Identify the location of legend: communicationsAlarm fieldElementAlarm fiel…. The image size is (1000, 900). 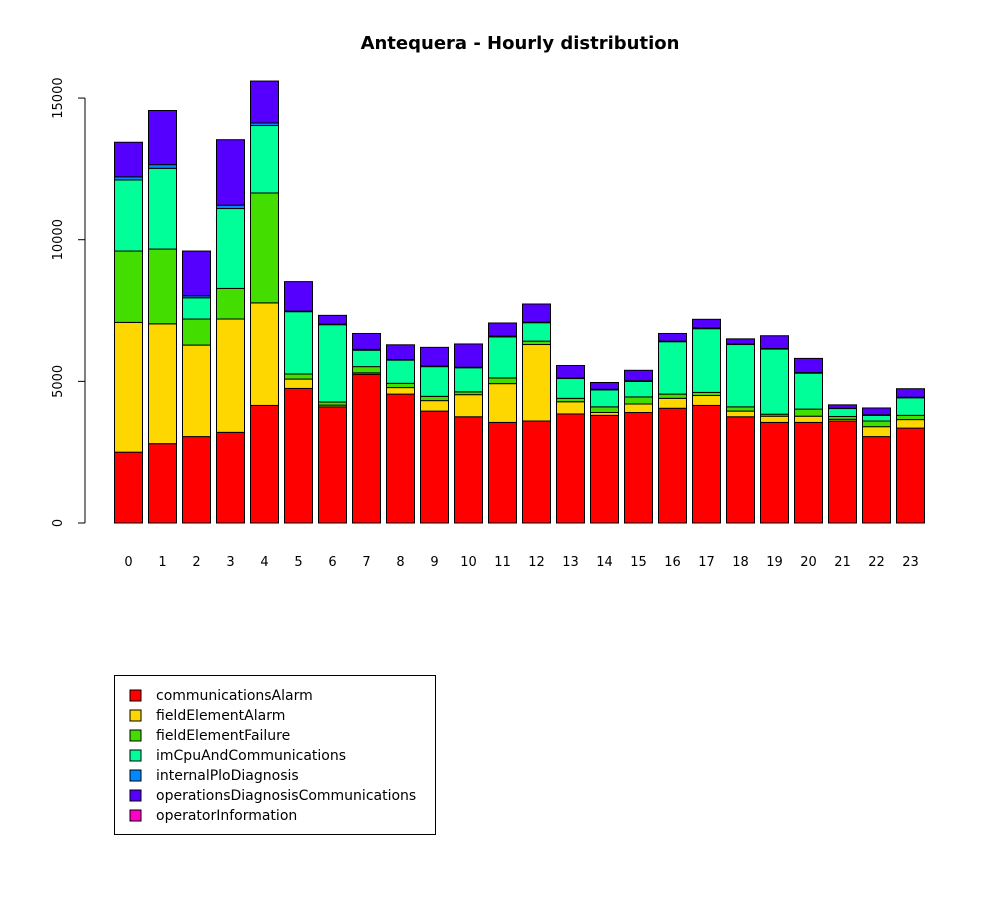
(275, 755).